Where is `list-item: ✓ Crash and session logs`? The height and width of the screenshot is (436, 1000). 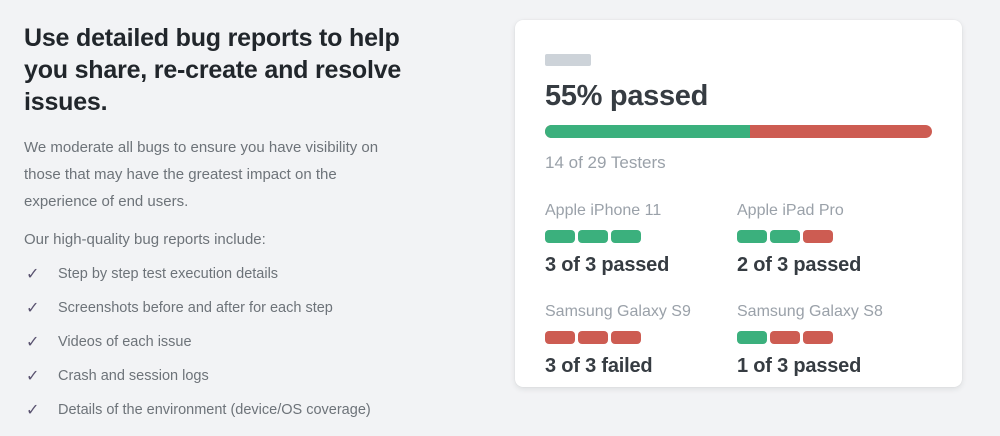 list-item: ✓ Crash and session logs is located at coordinates (245, 376).